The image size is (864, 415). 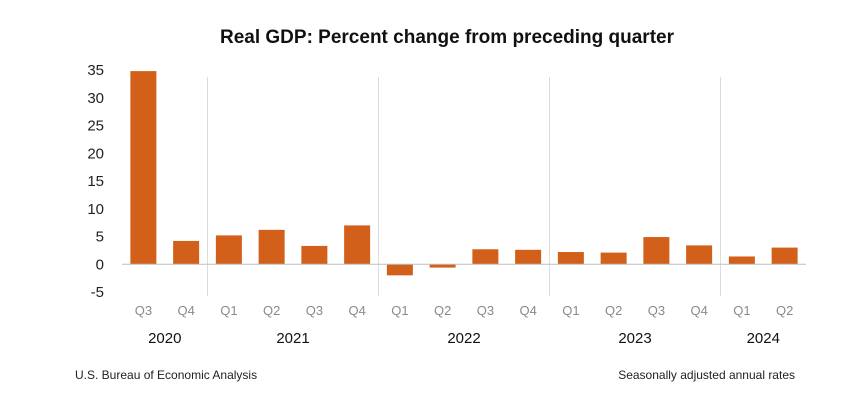 I want to click on y-tick-label: 25, so click(x=95, y=126).